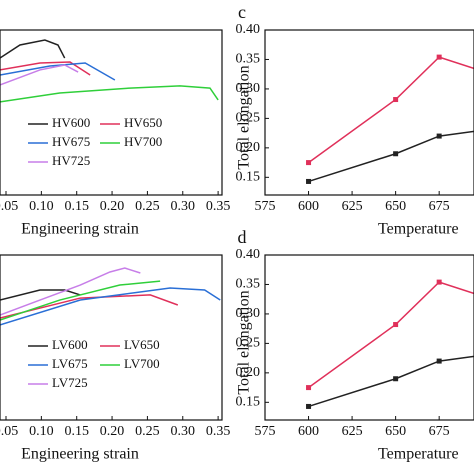 Image resolution: width=474 pixels, height=474 pixels. I want to click on legend-label: LV600, so click(70, 344).